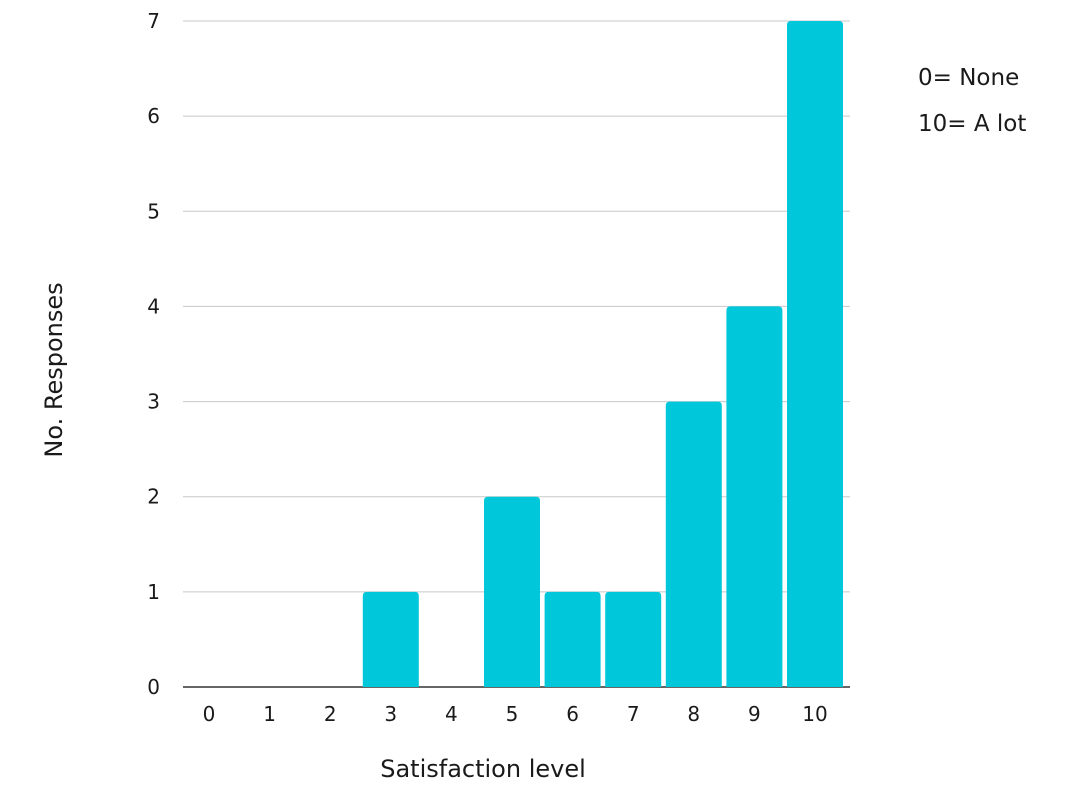 This screenshot has height=789, width=1065. Describe the element at coordinates (754, 714) in the screenshot. I see `x-tick-label: 9` at that location.